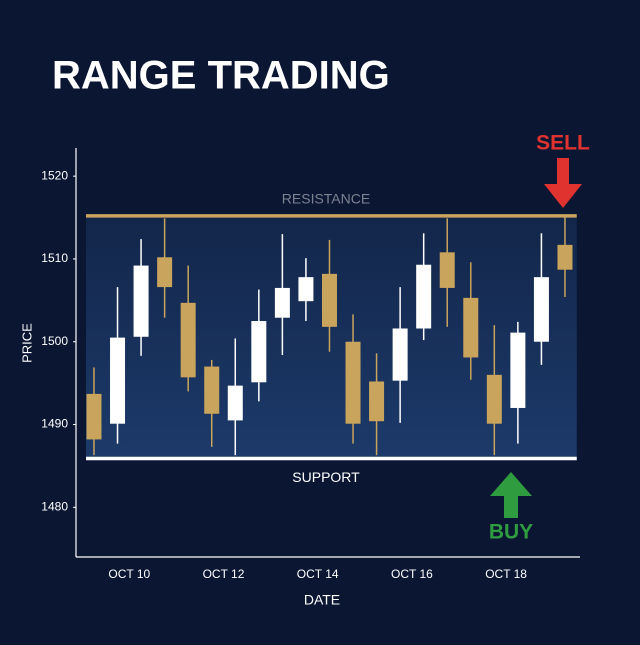  Describe the element at coordinates (326, 199) in the screenshot. I see `level-label: RESISTANCE` at that location.